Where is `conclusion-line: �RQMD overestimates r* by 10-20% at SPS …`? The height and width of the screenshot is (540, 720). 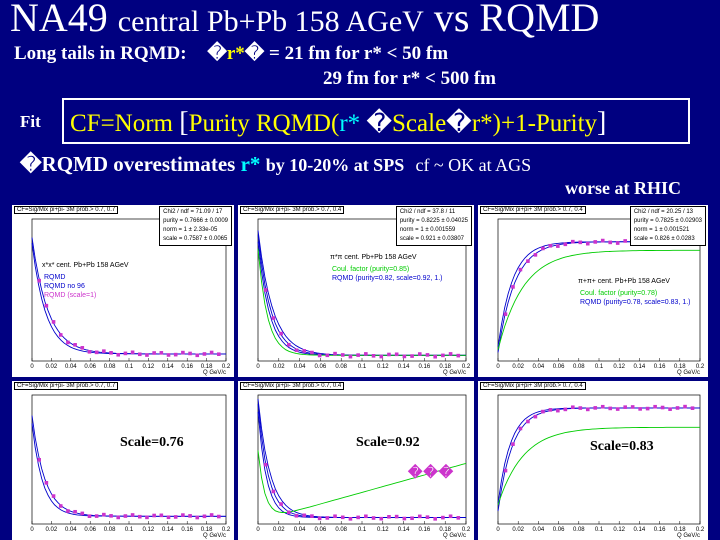 conclusion-line: �RQMD overestimates r* by 10-20% at SPS … is located at coordinates (275, 164).